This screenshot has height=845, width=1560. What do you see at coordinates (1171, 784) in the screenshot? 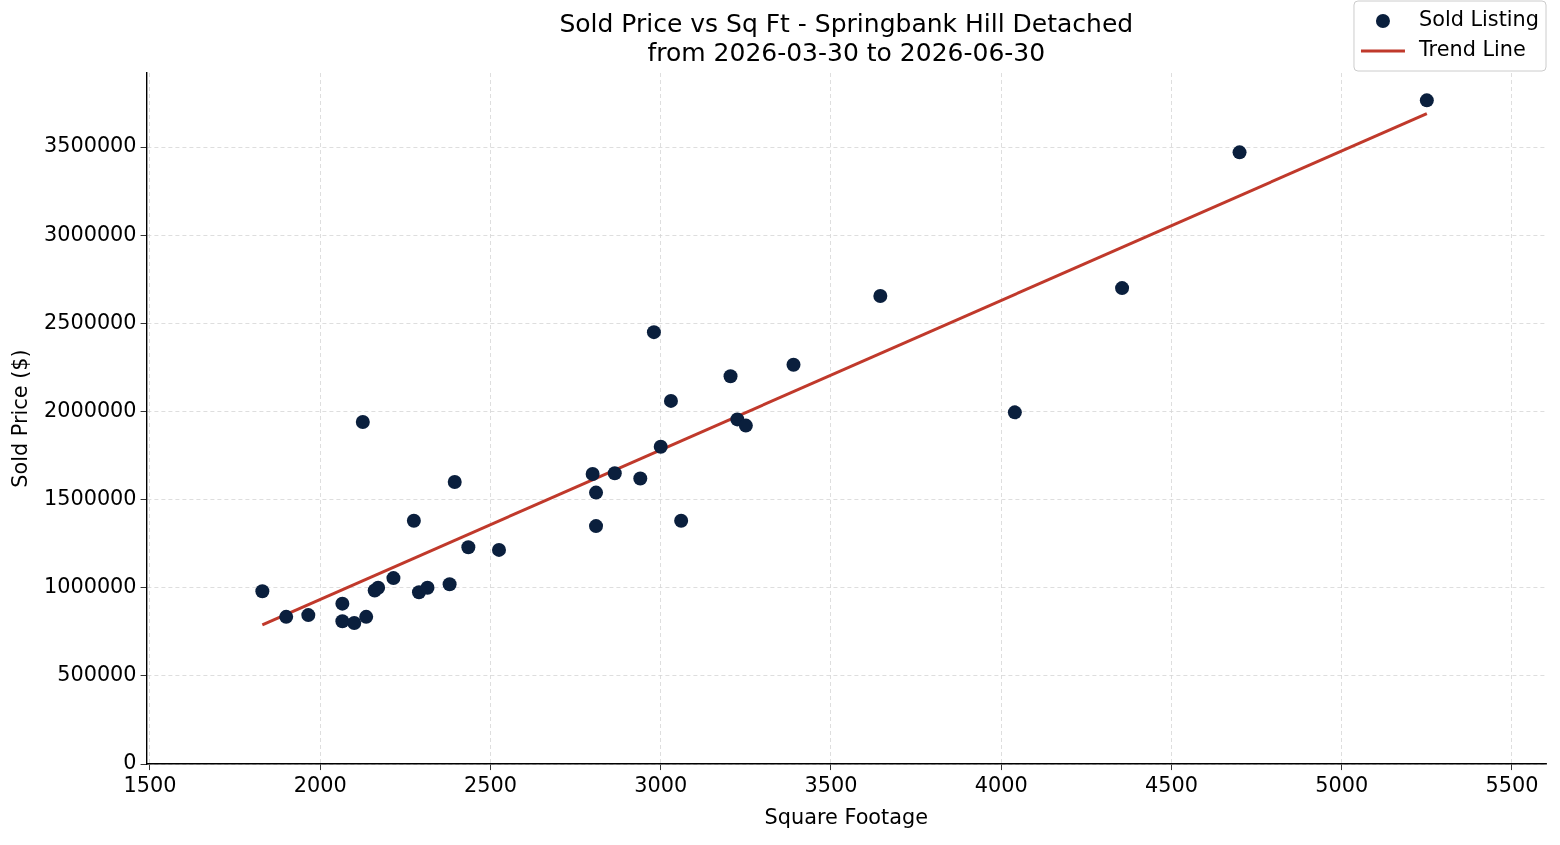
I see `x-tick-label: 4500` at bounding box center [1171, 784].